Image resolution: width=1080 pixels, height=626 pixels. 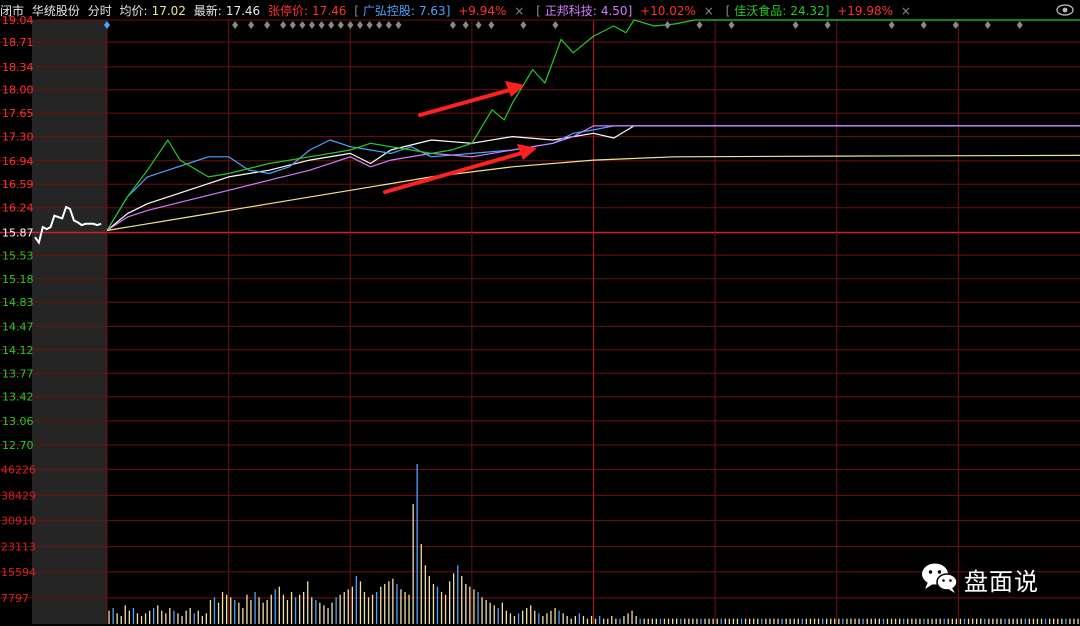 I want to click on price-tick-label: 13.42, so click(x=18, y=397).